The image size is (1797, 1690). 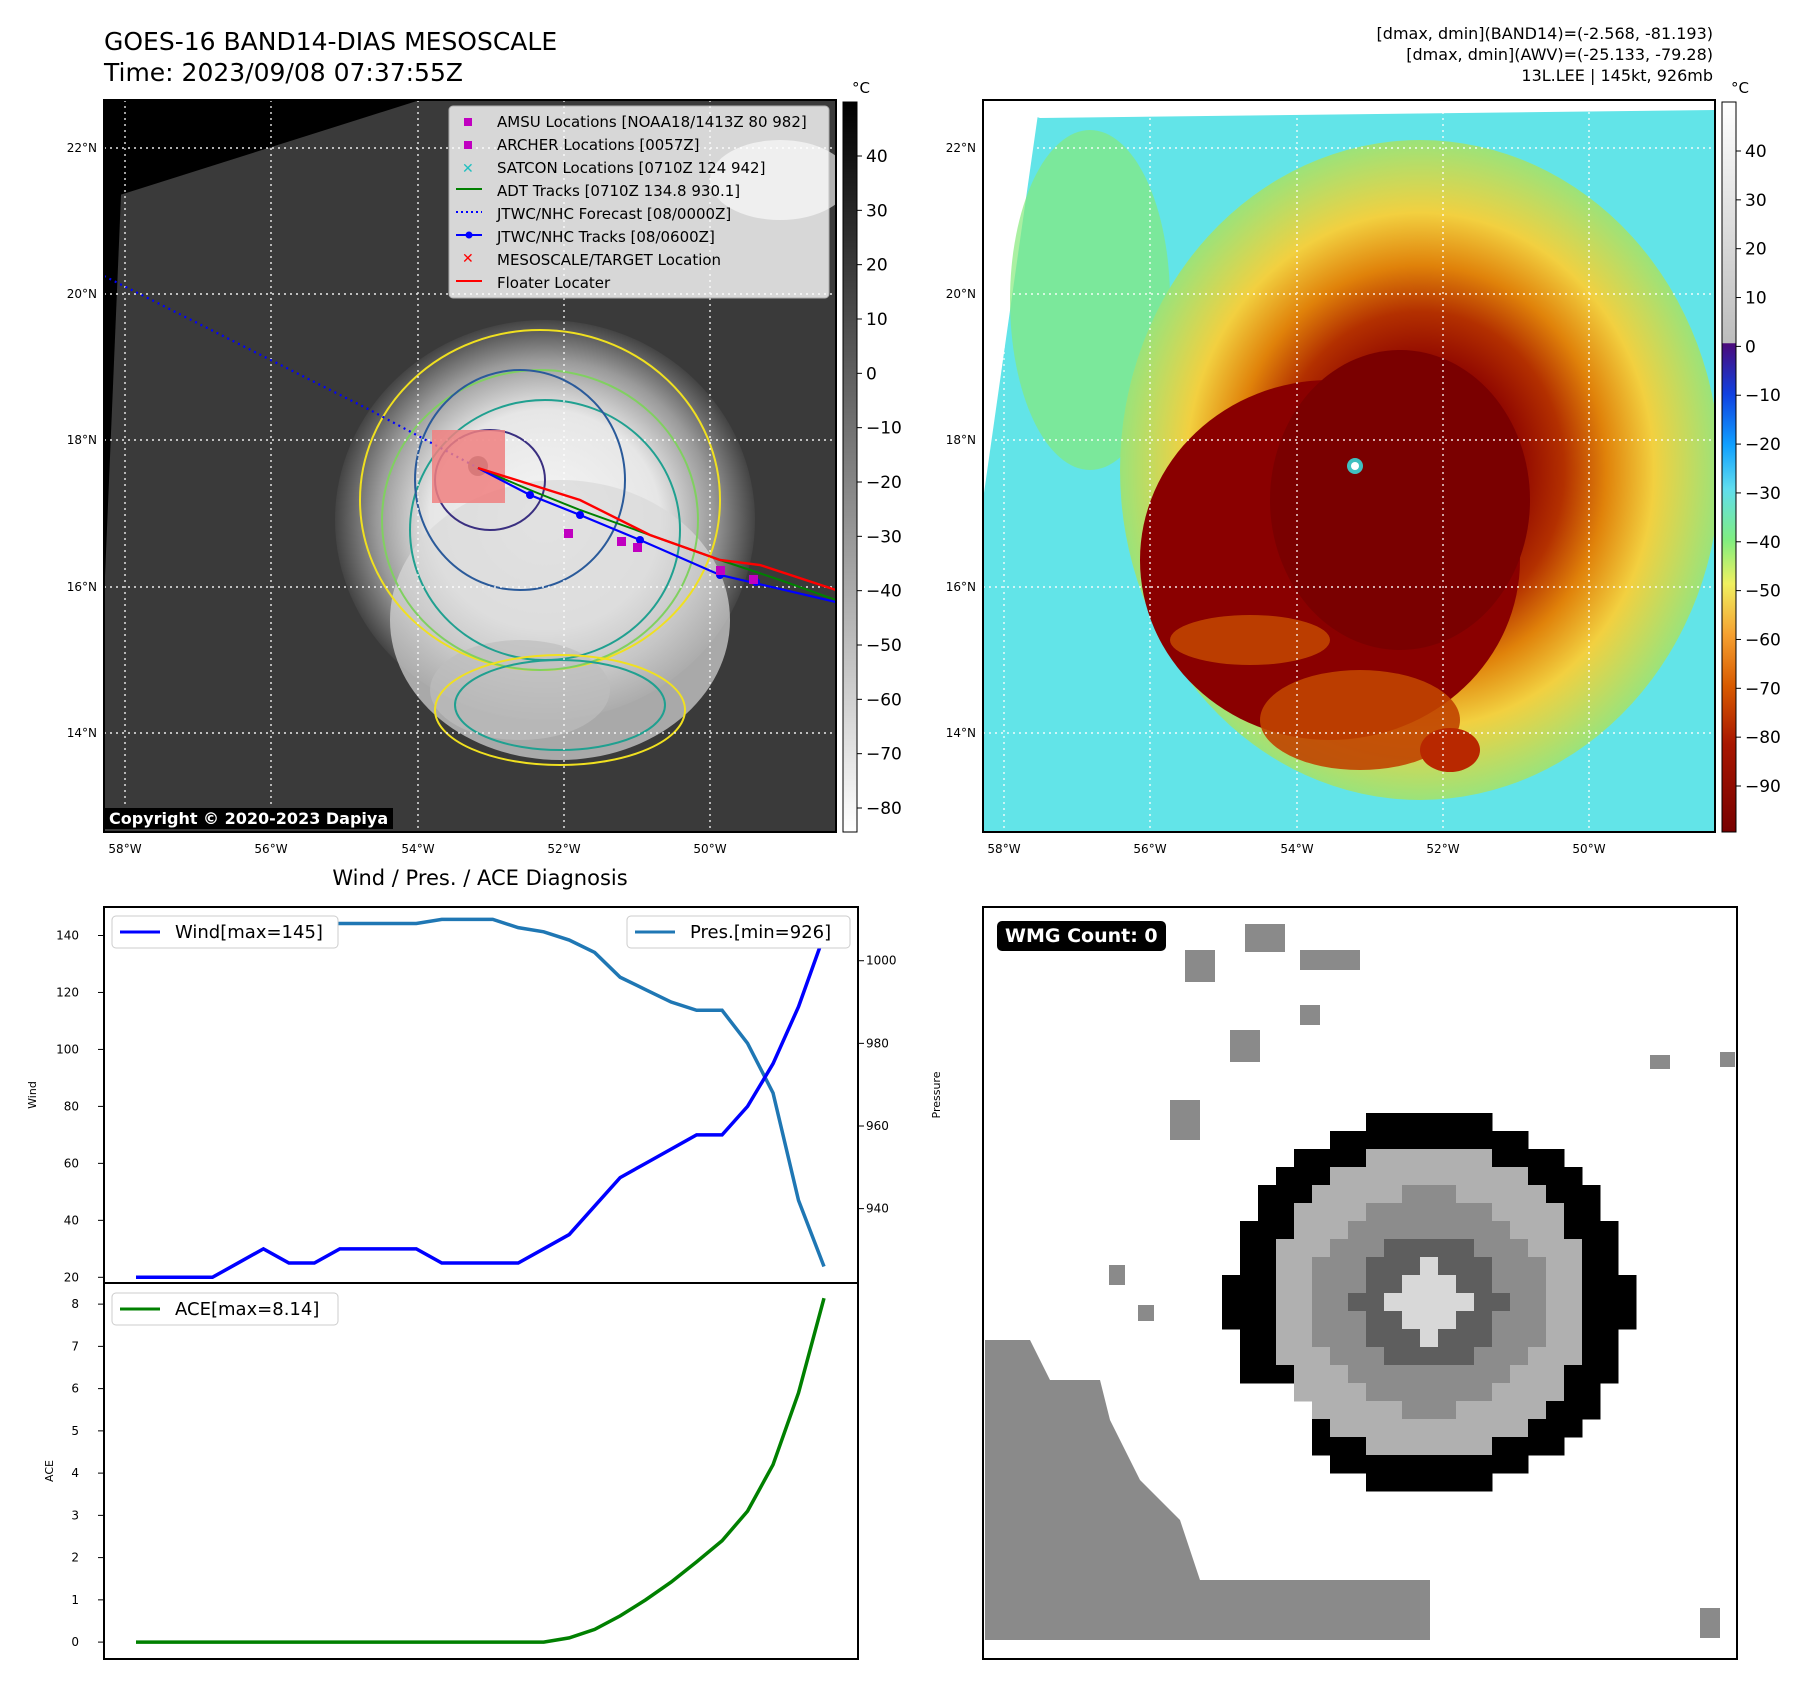 What do you see at coordinates (598, 145) in the screenshot?
I see `legend-archer: ARCHER Locations [0057Z]` at bounding box center [598, 145].